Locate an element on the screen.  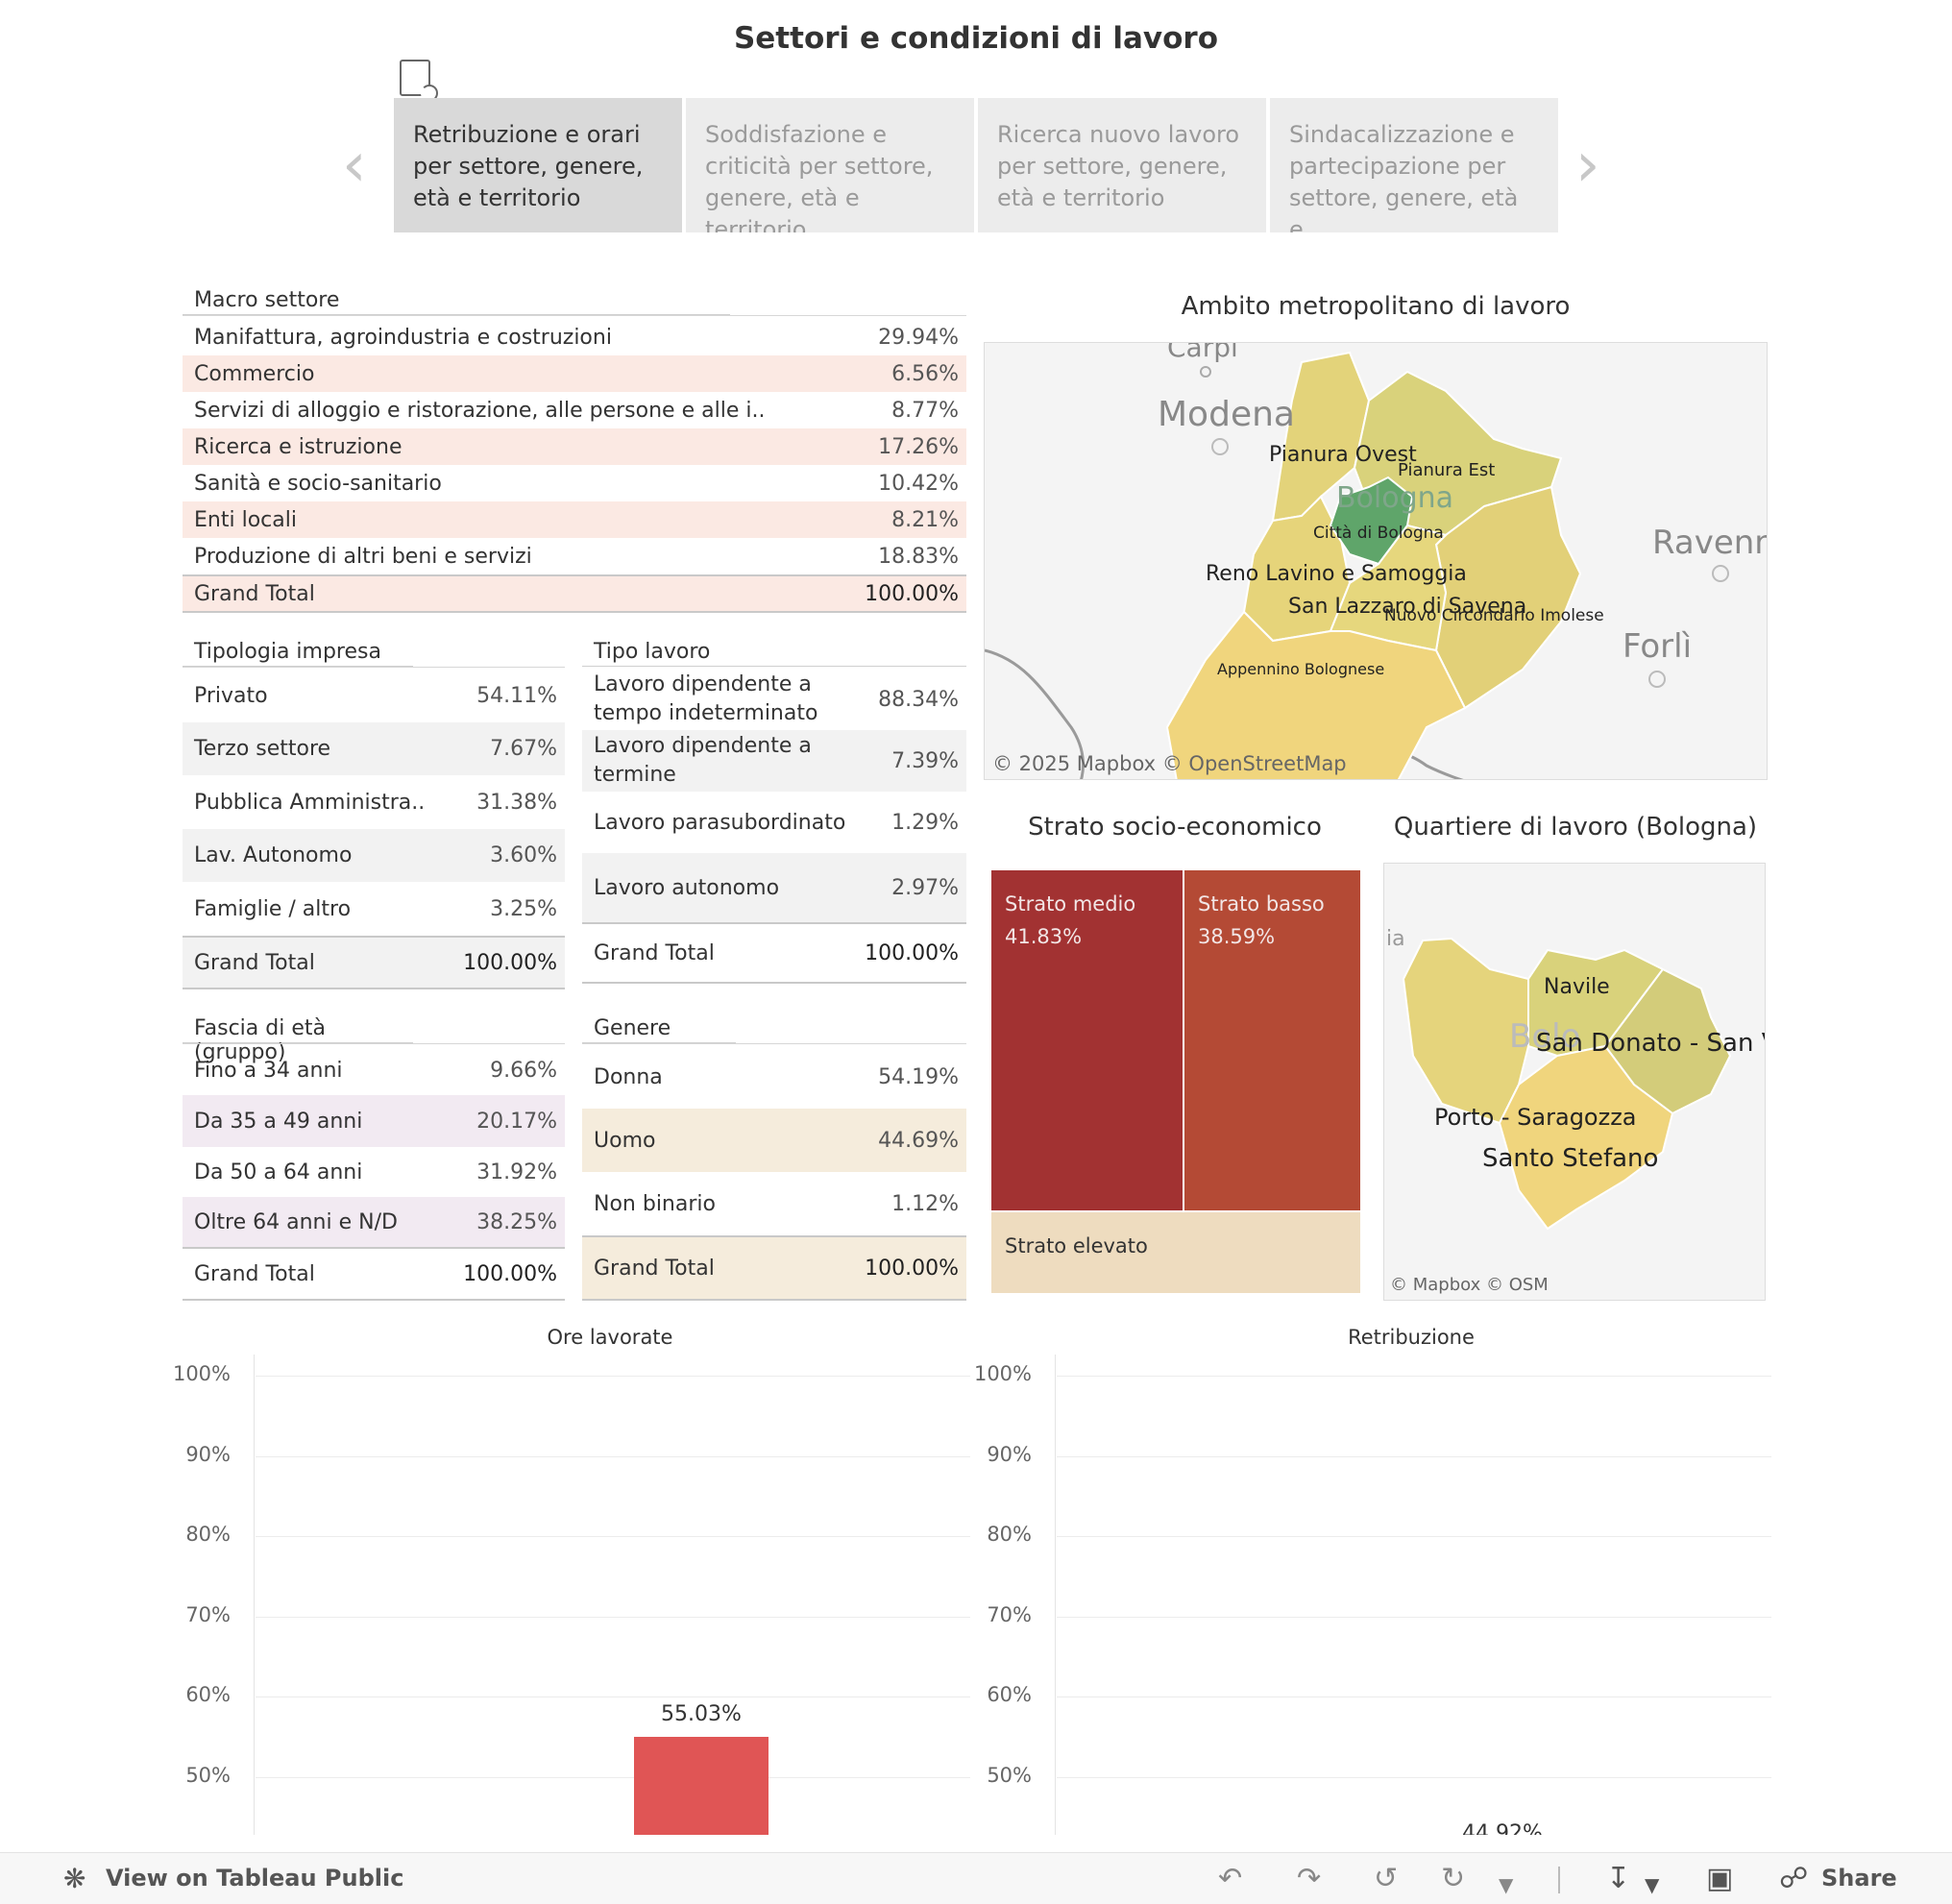
row-label: Terzo settore is located at coordinates (262, 749).